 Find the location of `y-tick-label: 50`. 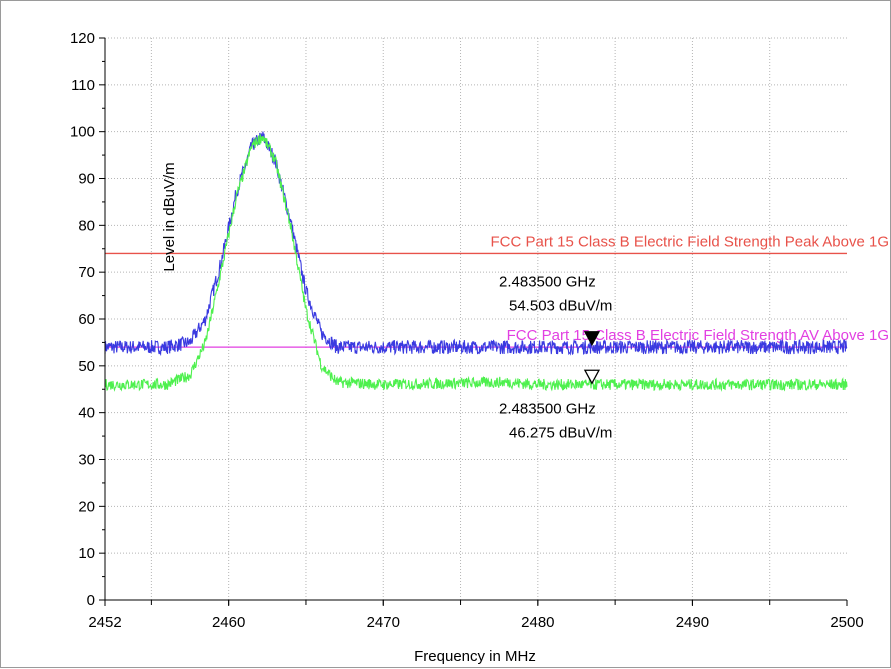

y-tick-label: 50 is located at coordinates (86, 366).